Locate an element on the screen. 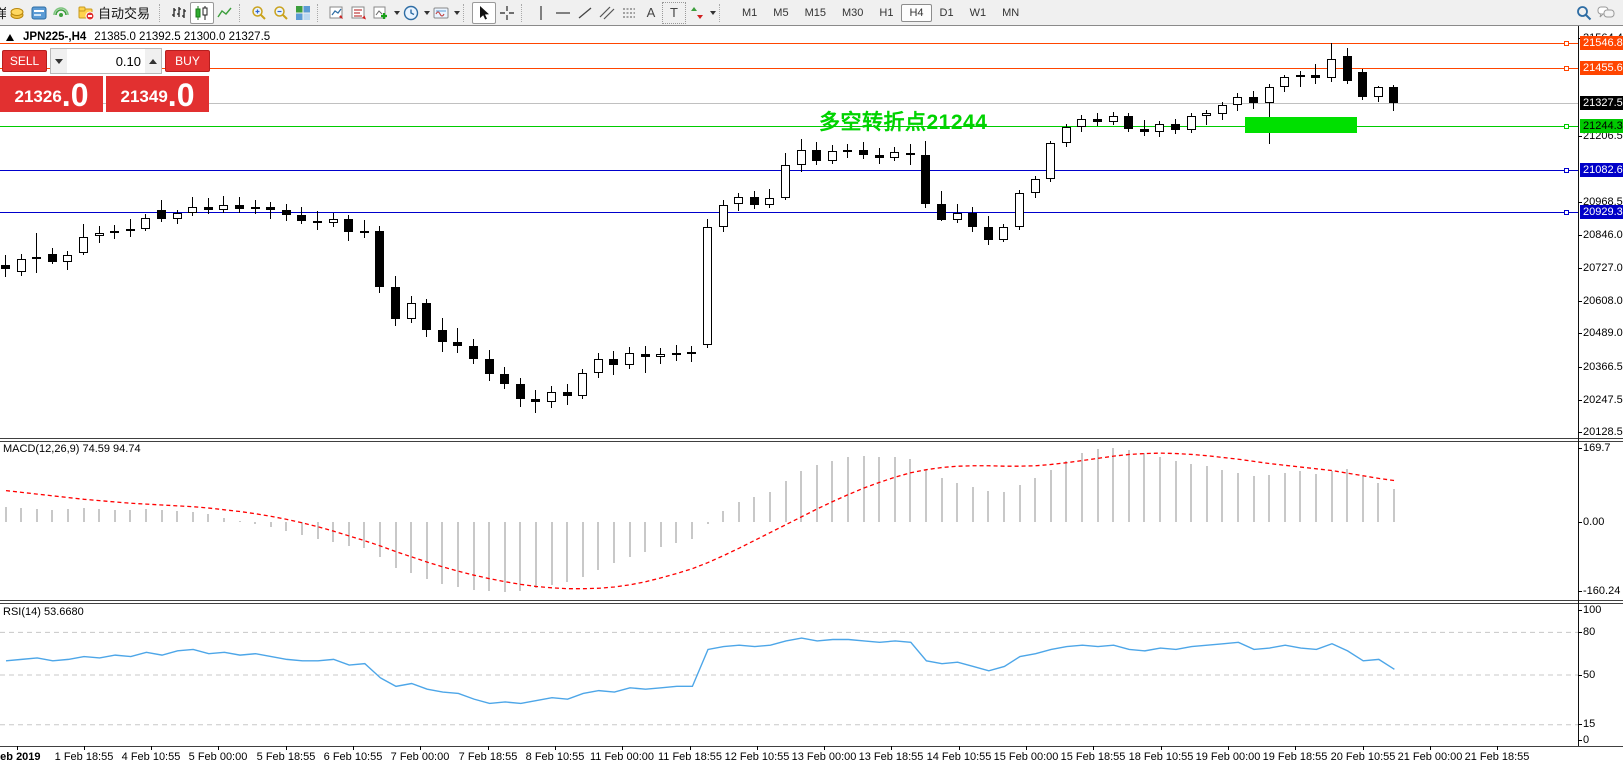 The height and width of the screenshot is (771, 1623). price-tick-label: 20846.0 is located at coordinates (1603, 235).